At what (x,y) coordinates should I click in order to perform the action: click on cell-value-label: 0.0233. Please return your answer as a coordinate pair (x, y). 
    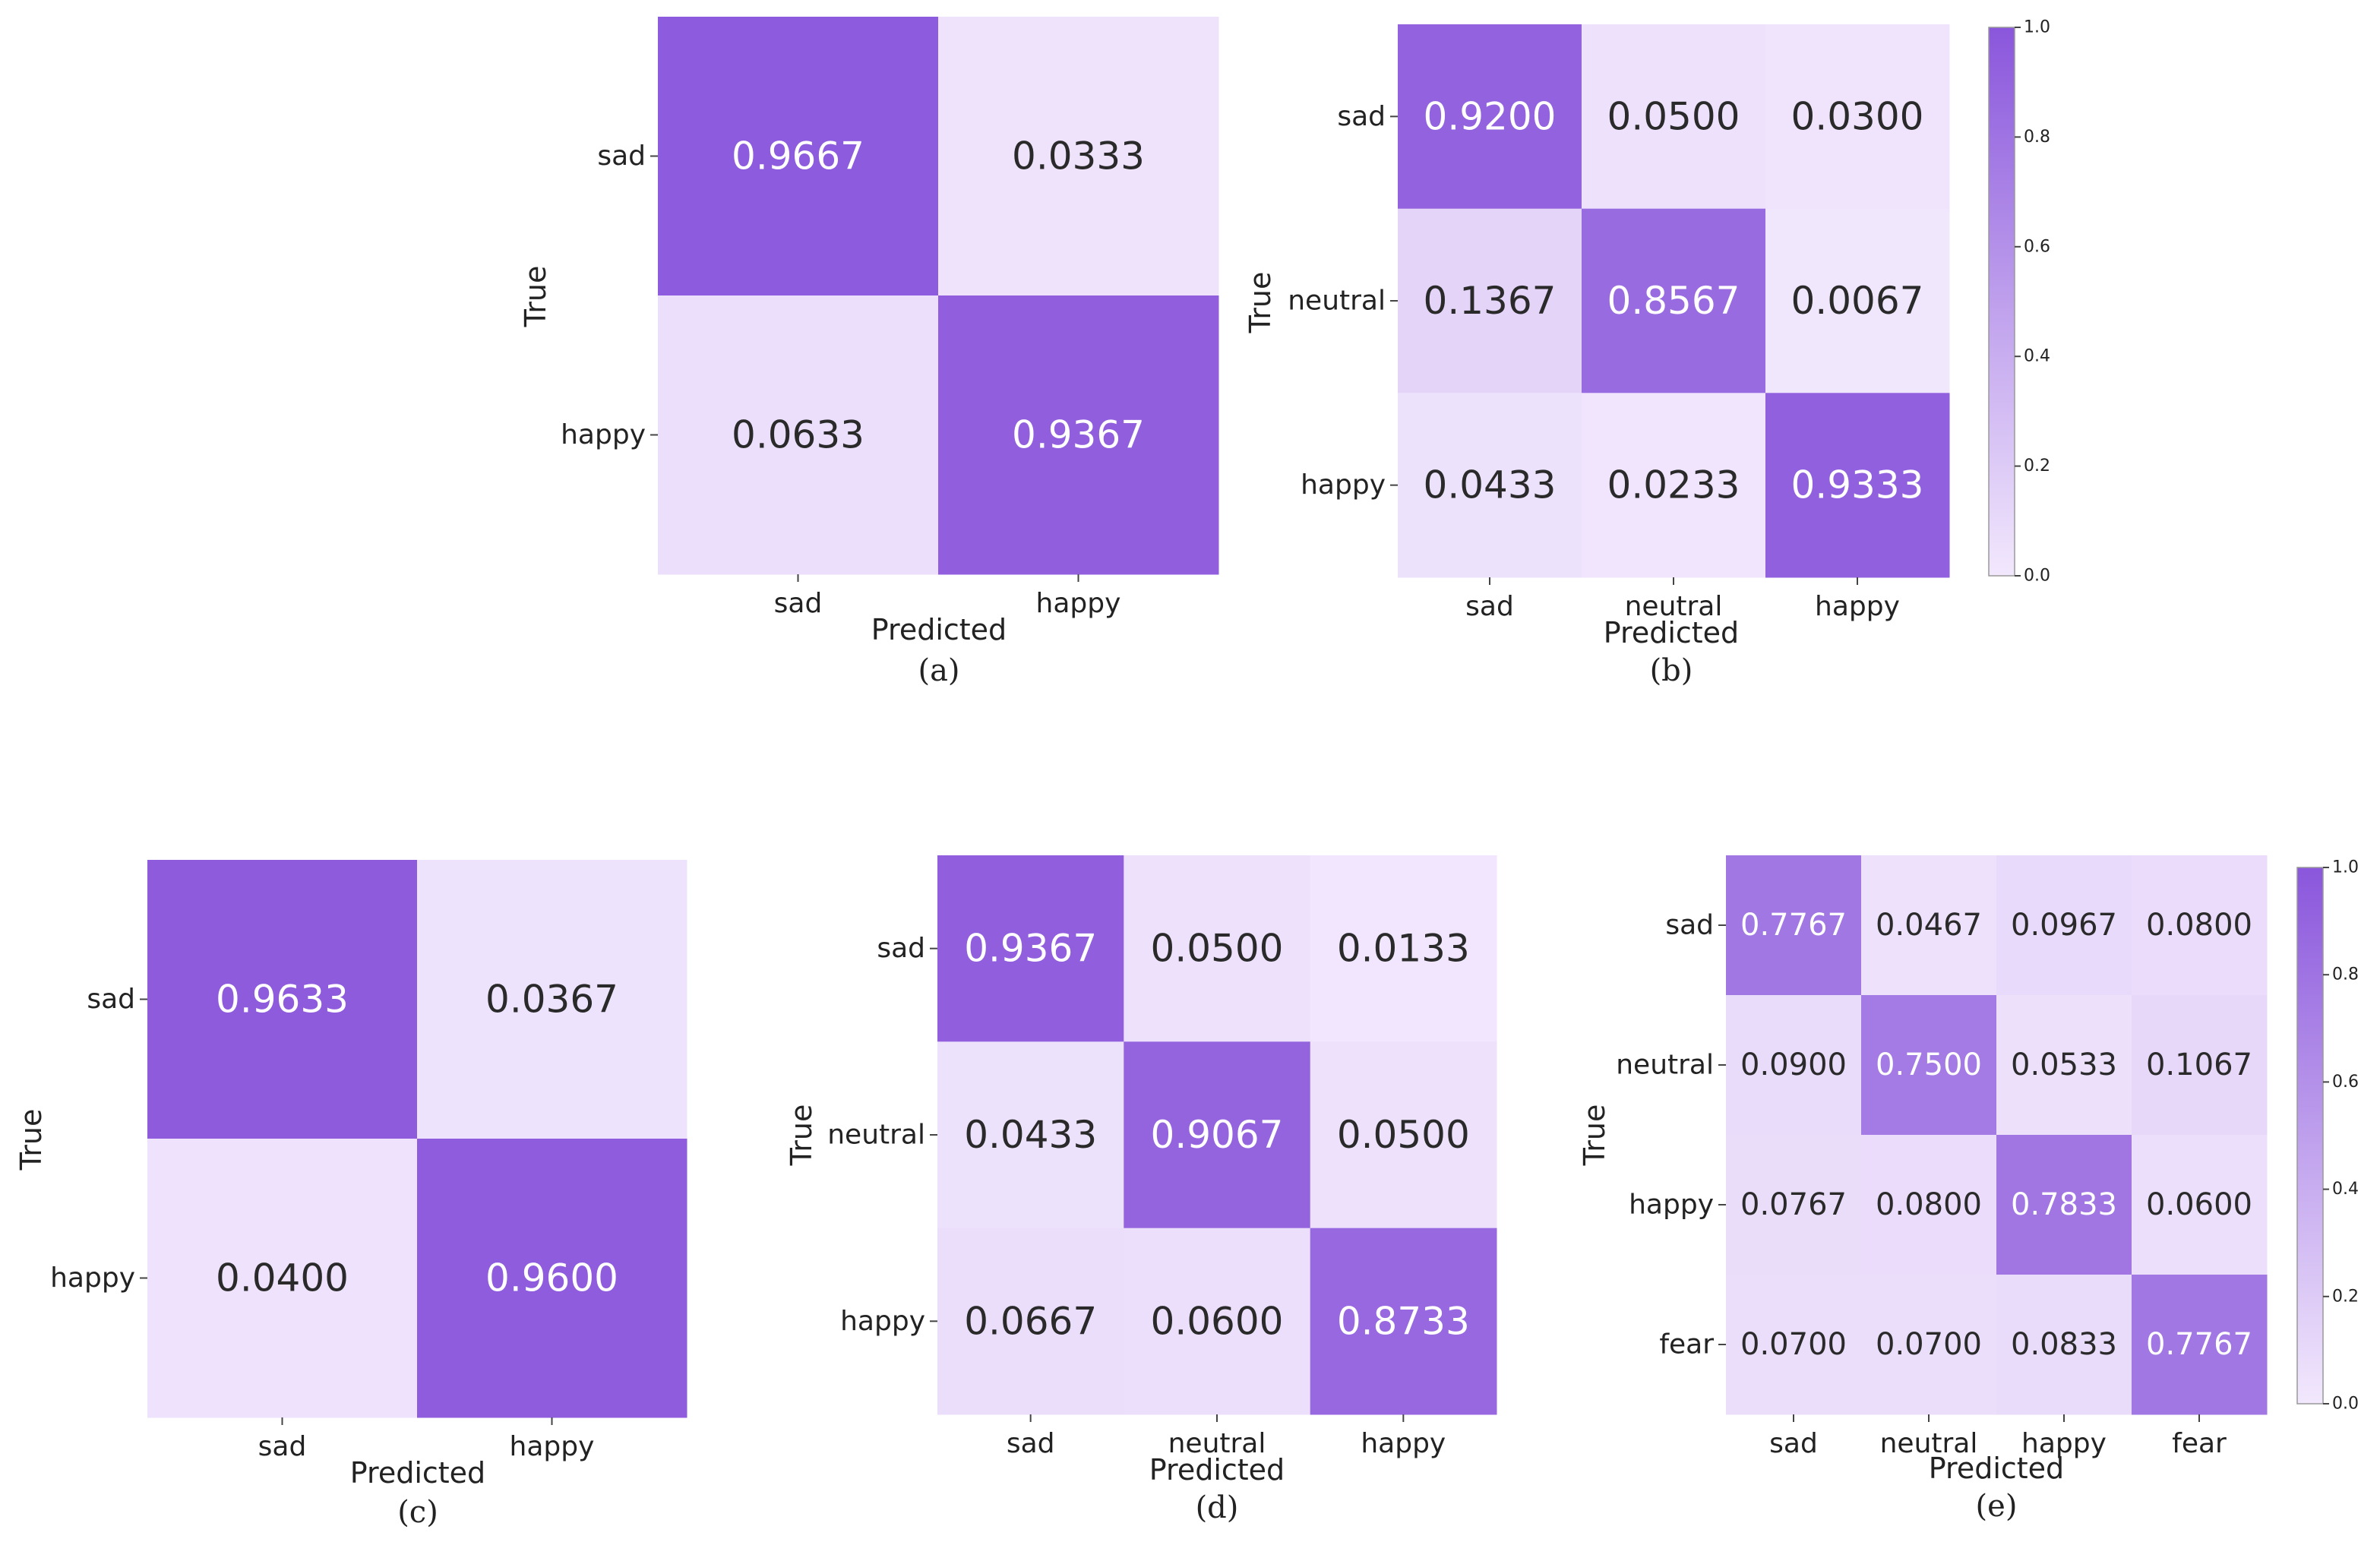
    Looking at the image, I should click on (1673, 485).